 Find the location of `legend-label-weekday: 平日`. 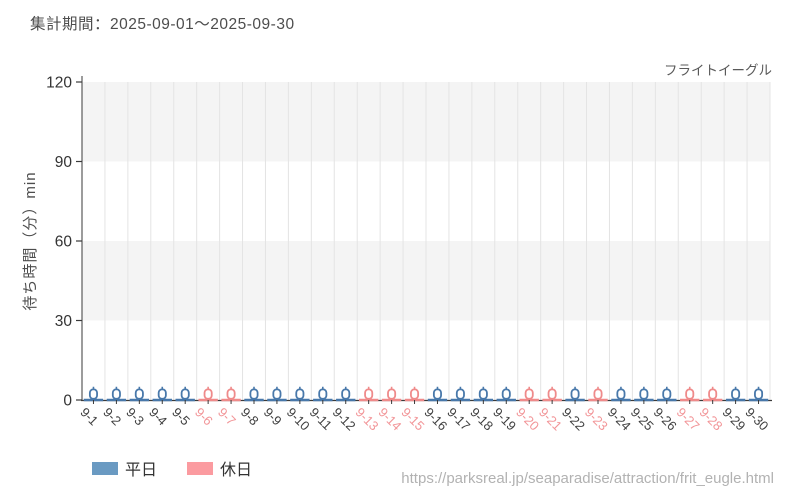

legend-label-weekday: 平日 is located at coordinates (141, 470).